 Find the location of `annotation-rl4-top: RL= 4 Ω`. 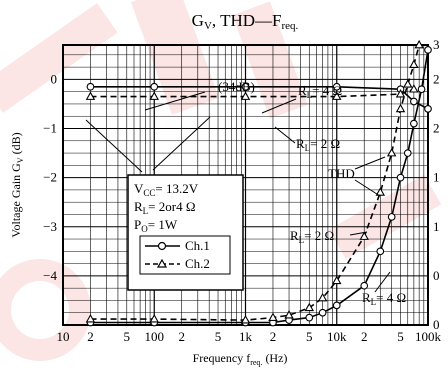

annotation-rl4-top: RL= 4 Ω is located at coordinates (320, 91).